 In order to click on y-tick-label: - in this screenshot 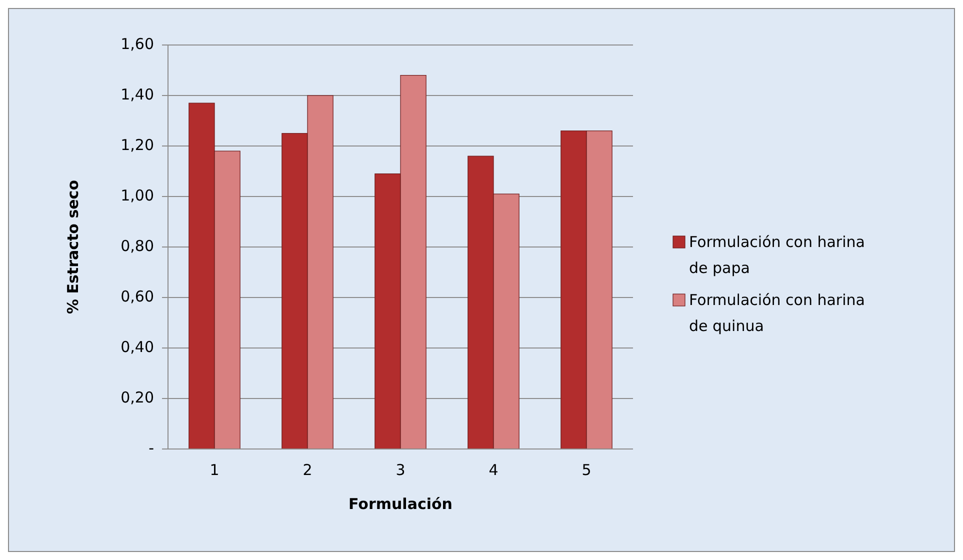, I will do `click(151, 448)`.